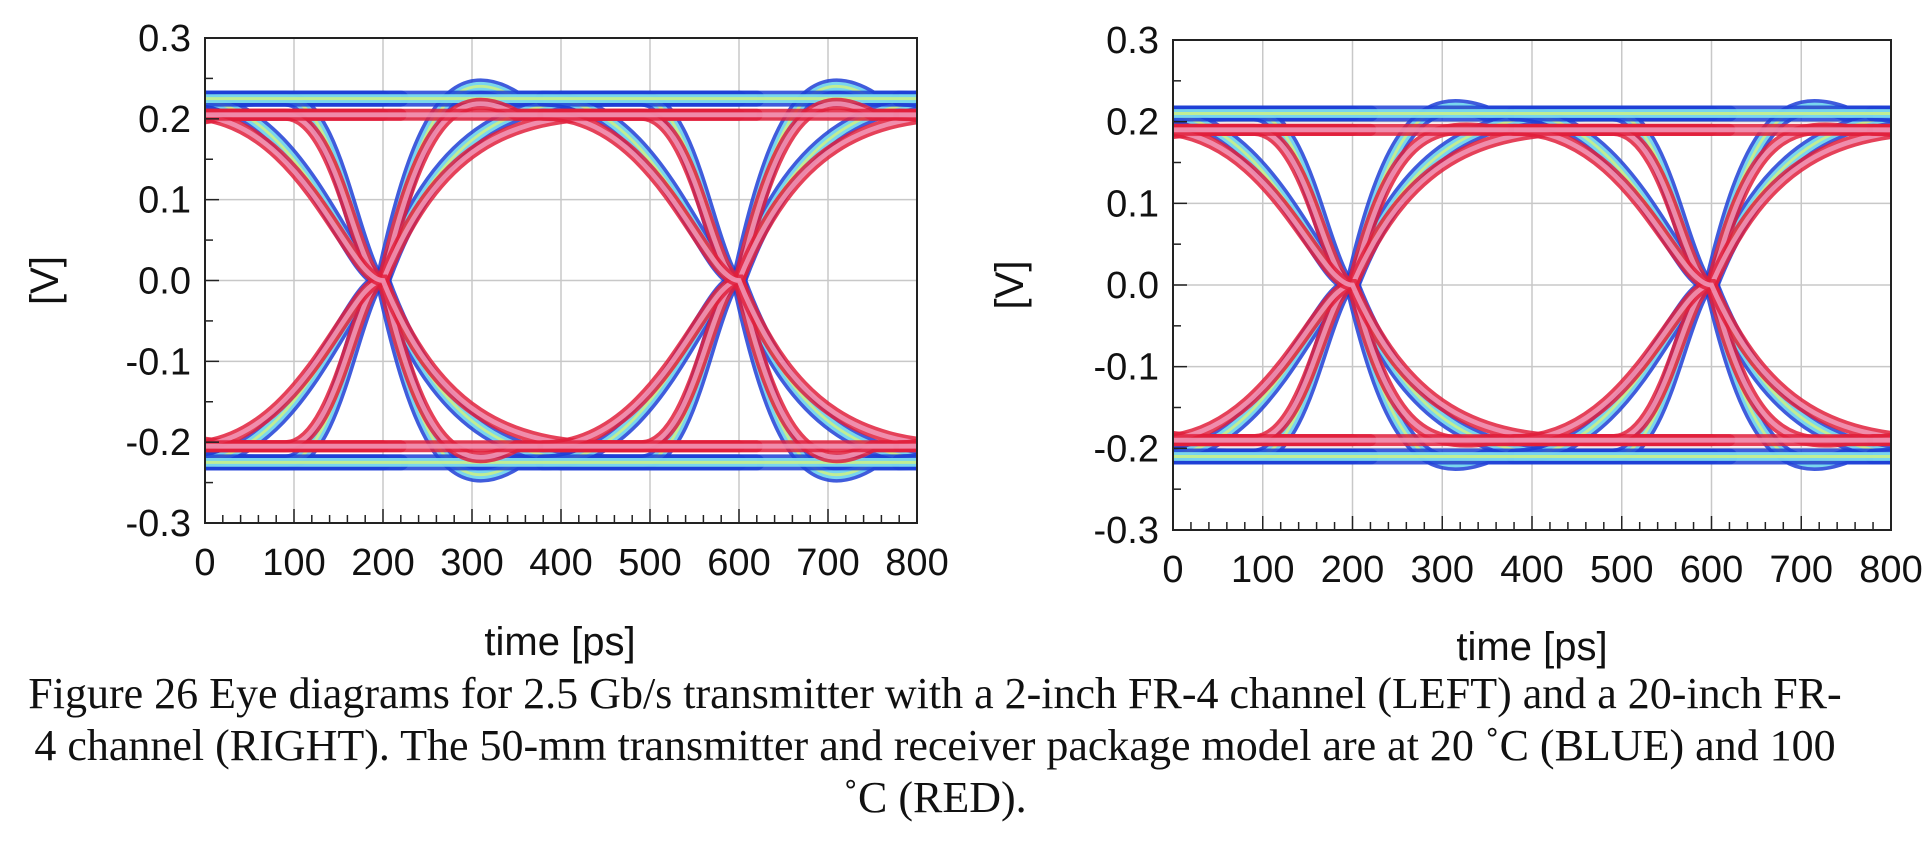 This screenshot has height=852, width=1924. I want to click on series-red, so click(1548, 285).